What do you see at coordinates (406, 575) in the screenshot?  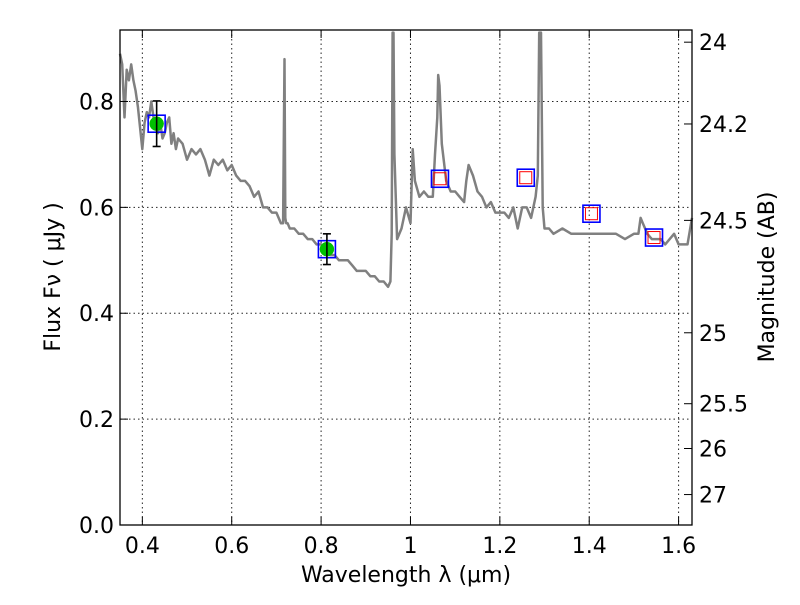 I see `x-axis-title: Wavelength λ (μm)` at bounding box center [406, 575].